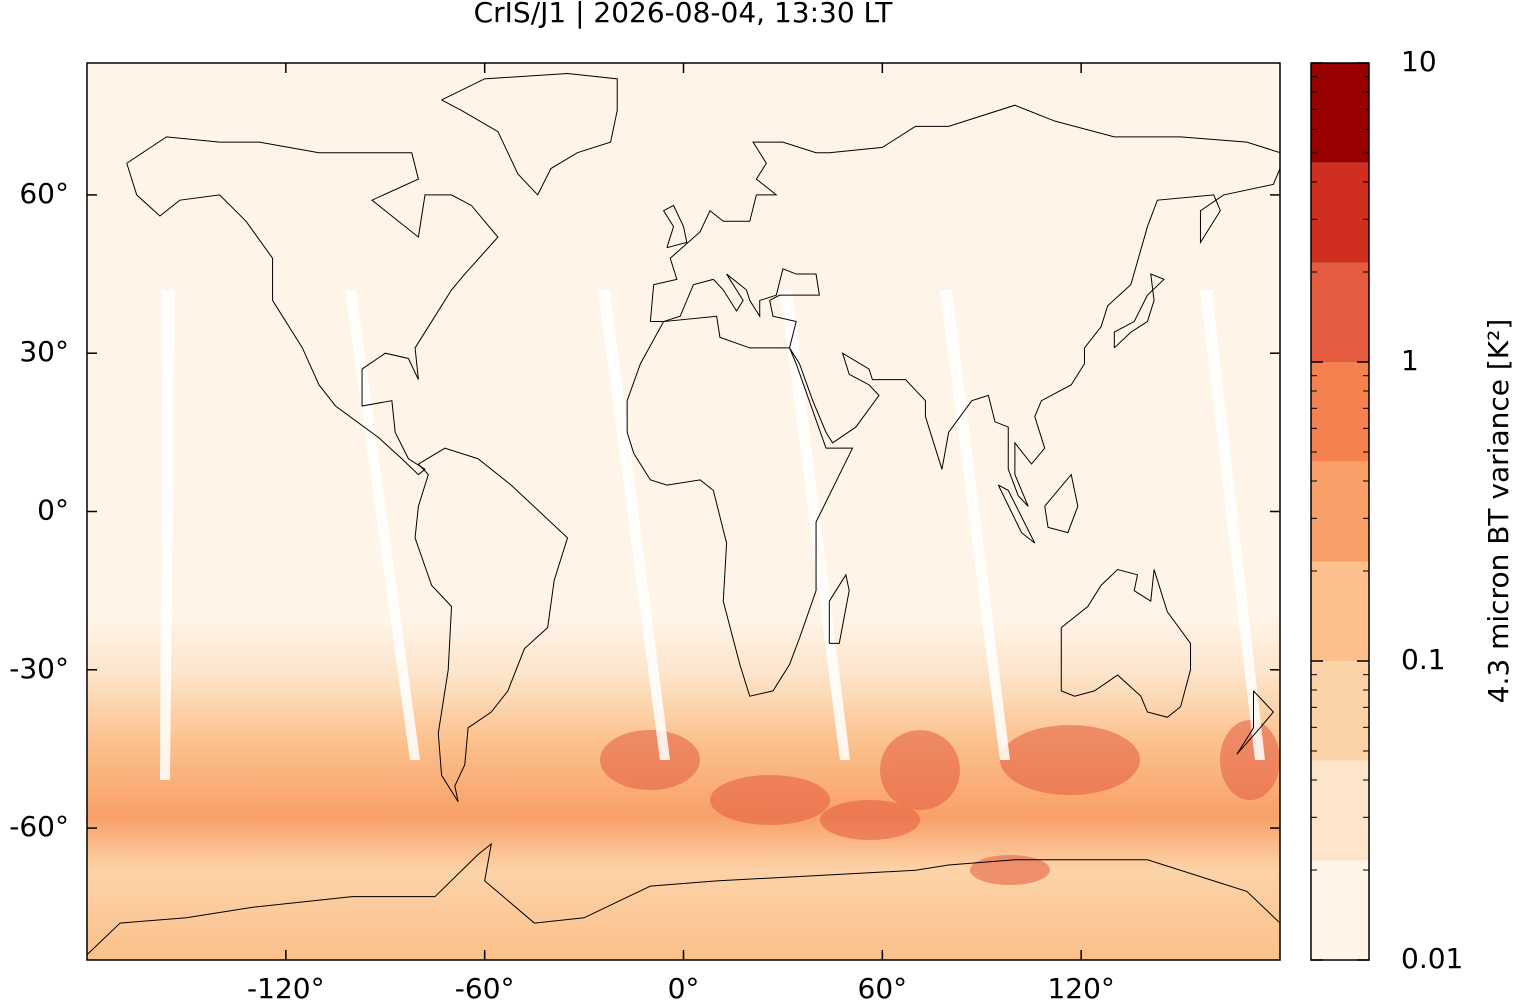 The width and height of the screenshot is (1519, 1002). Describe the element at coordinates (39, 826) in the screenshot. I see `y-tick-label: -60°` at that location.